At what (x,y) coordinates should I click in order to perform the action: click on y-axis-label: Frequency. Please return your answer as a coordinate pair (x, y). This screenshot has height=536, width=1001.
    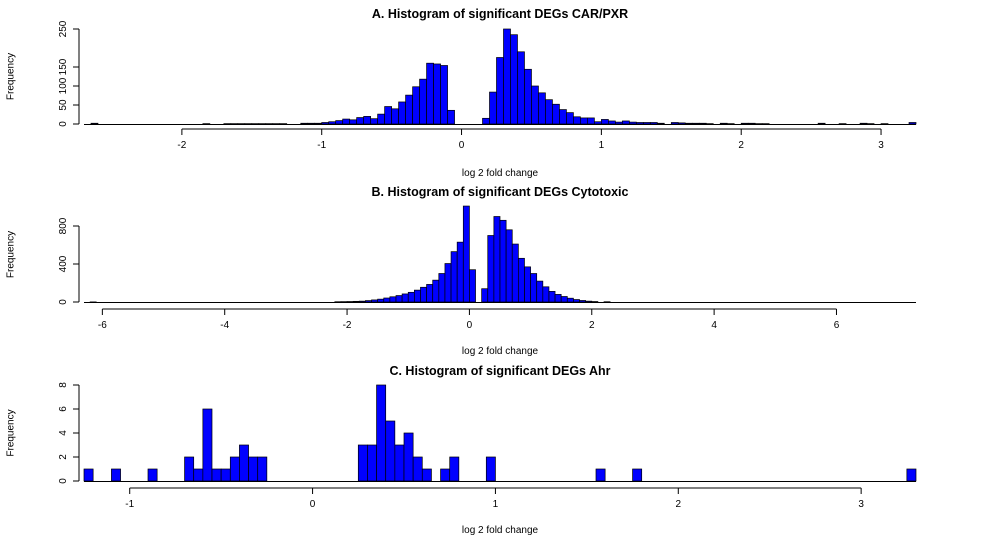
    Looking at the image, I should click on (11, 254).